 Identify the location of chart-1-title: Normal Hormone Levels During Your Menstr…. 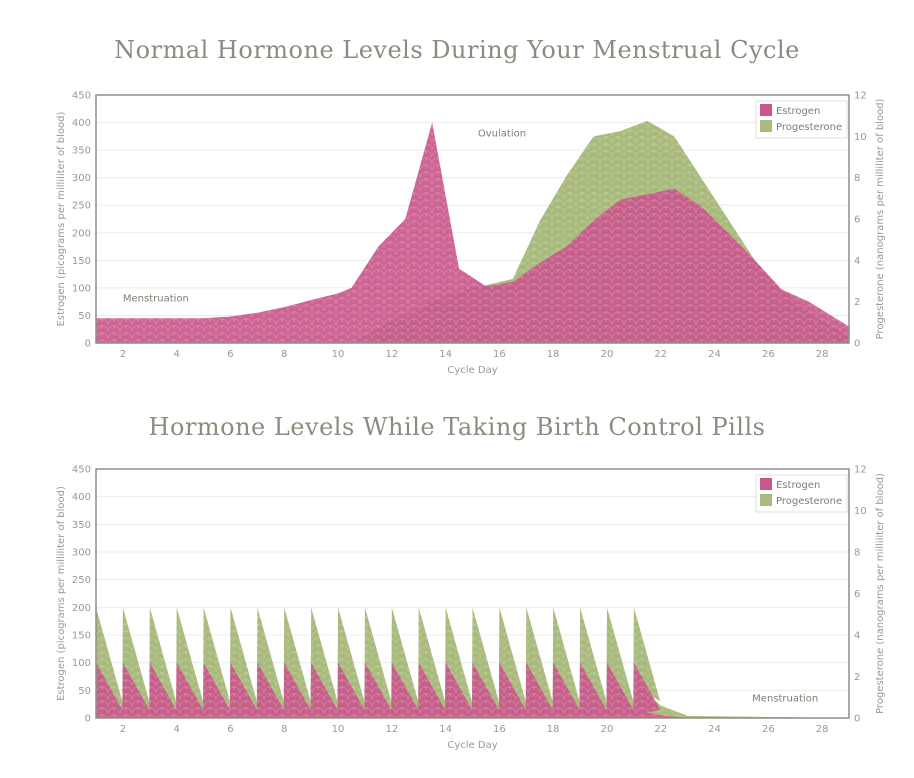
(457, 50).